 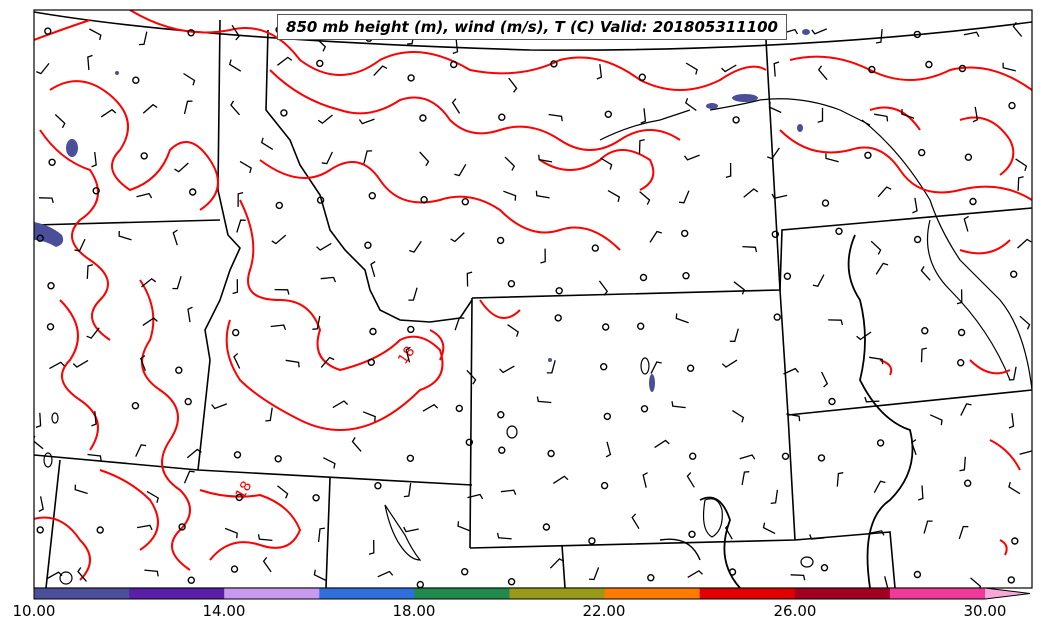 What do you see at coordinates (985, 611) in the screenshot?
I see `colorbar-tick-30: 30.00` at bounding box center [985, 611].